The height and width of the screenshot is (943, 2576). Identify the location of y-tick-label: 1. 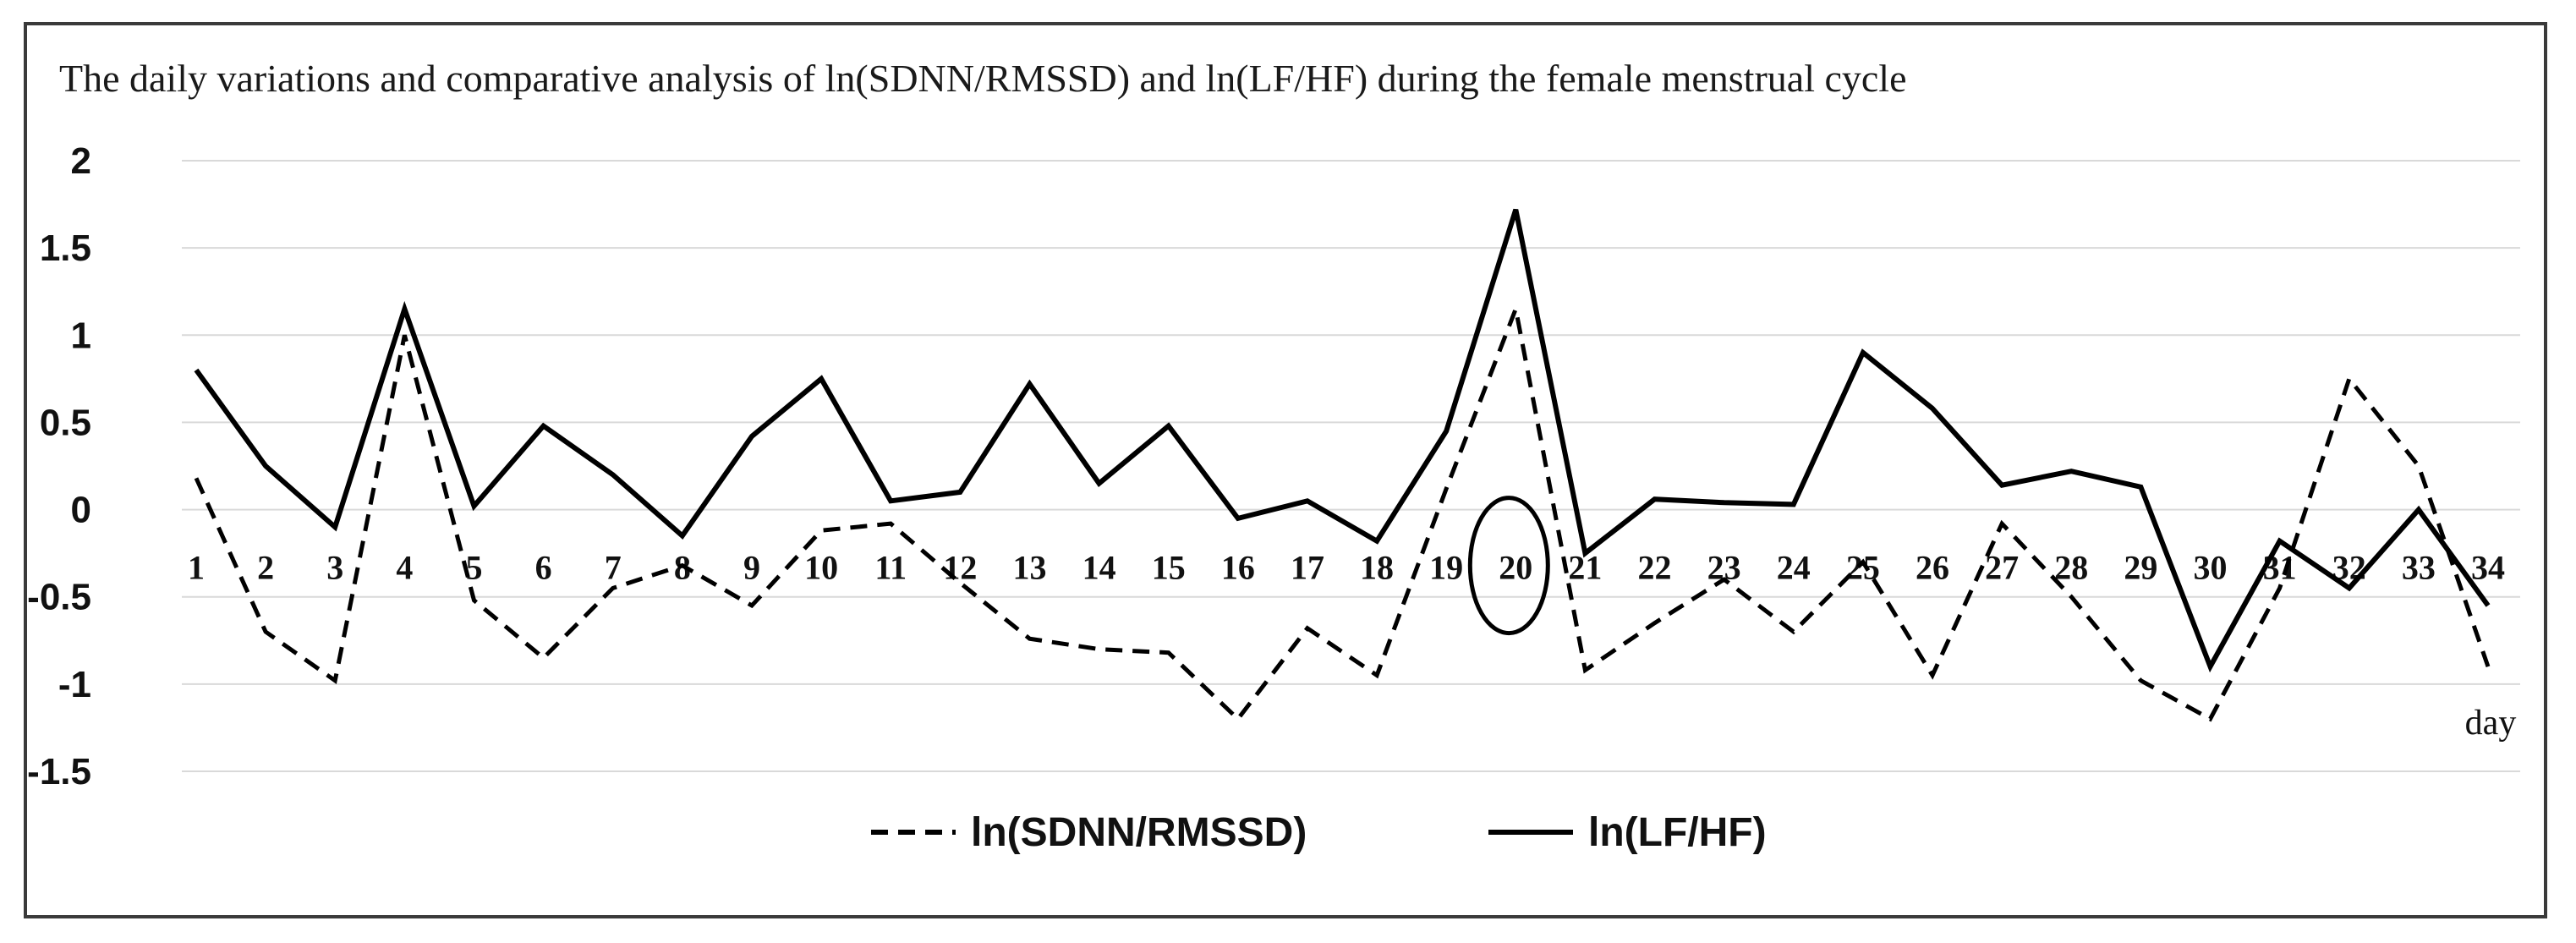
(81, 335).